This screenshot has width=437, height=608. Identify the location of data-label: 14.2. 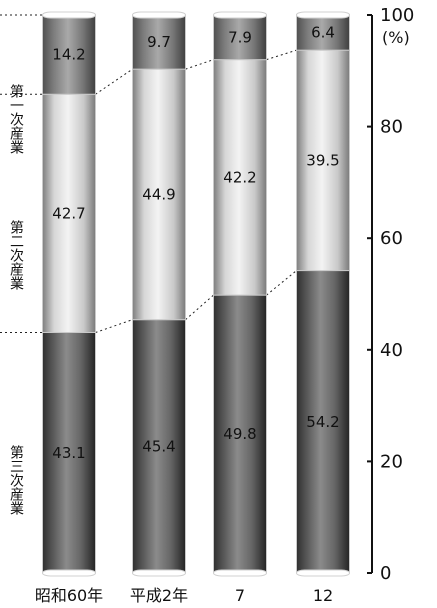
(68, 55).